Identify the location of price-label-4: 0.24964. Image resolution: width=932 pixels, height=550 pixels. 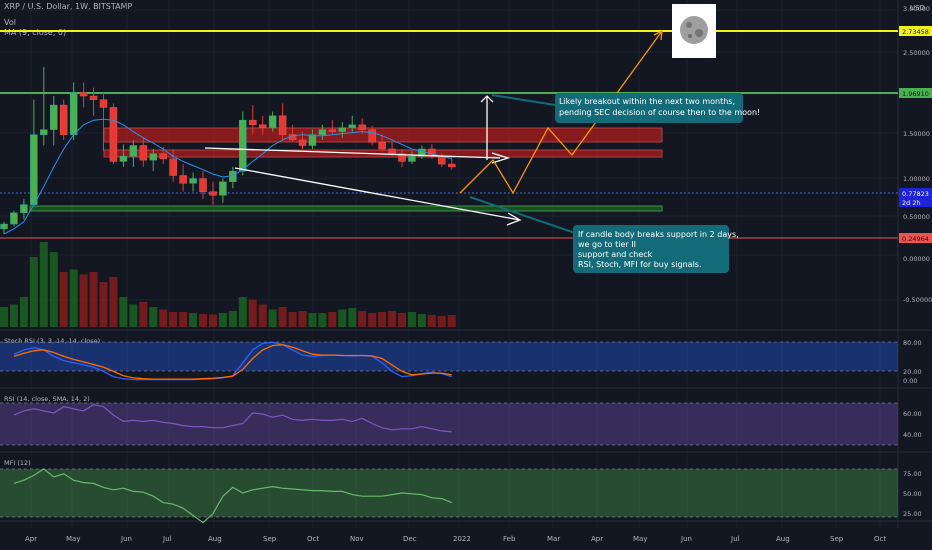
(915, 239).